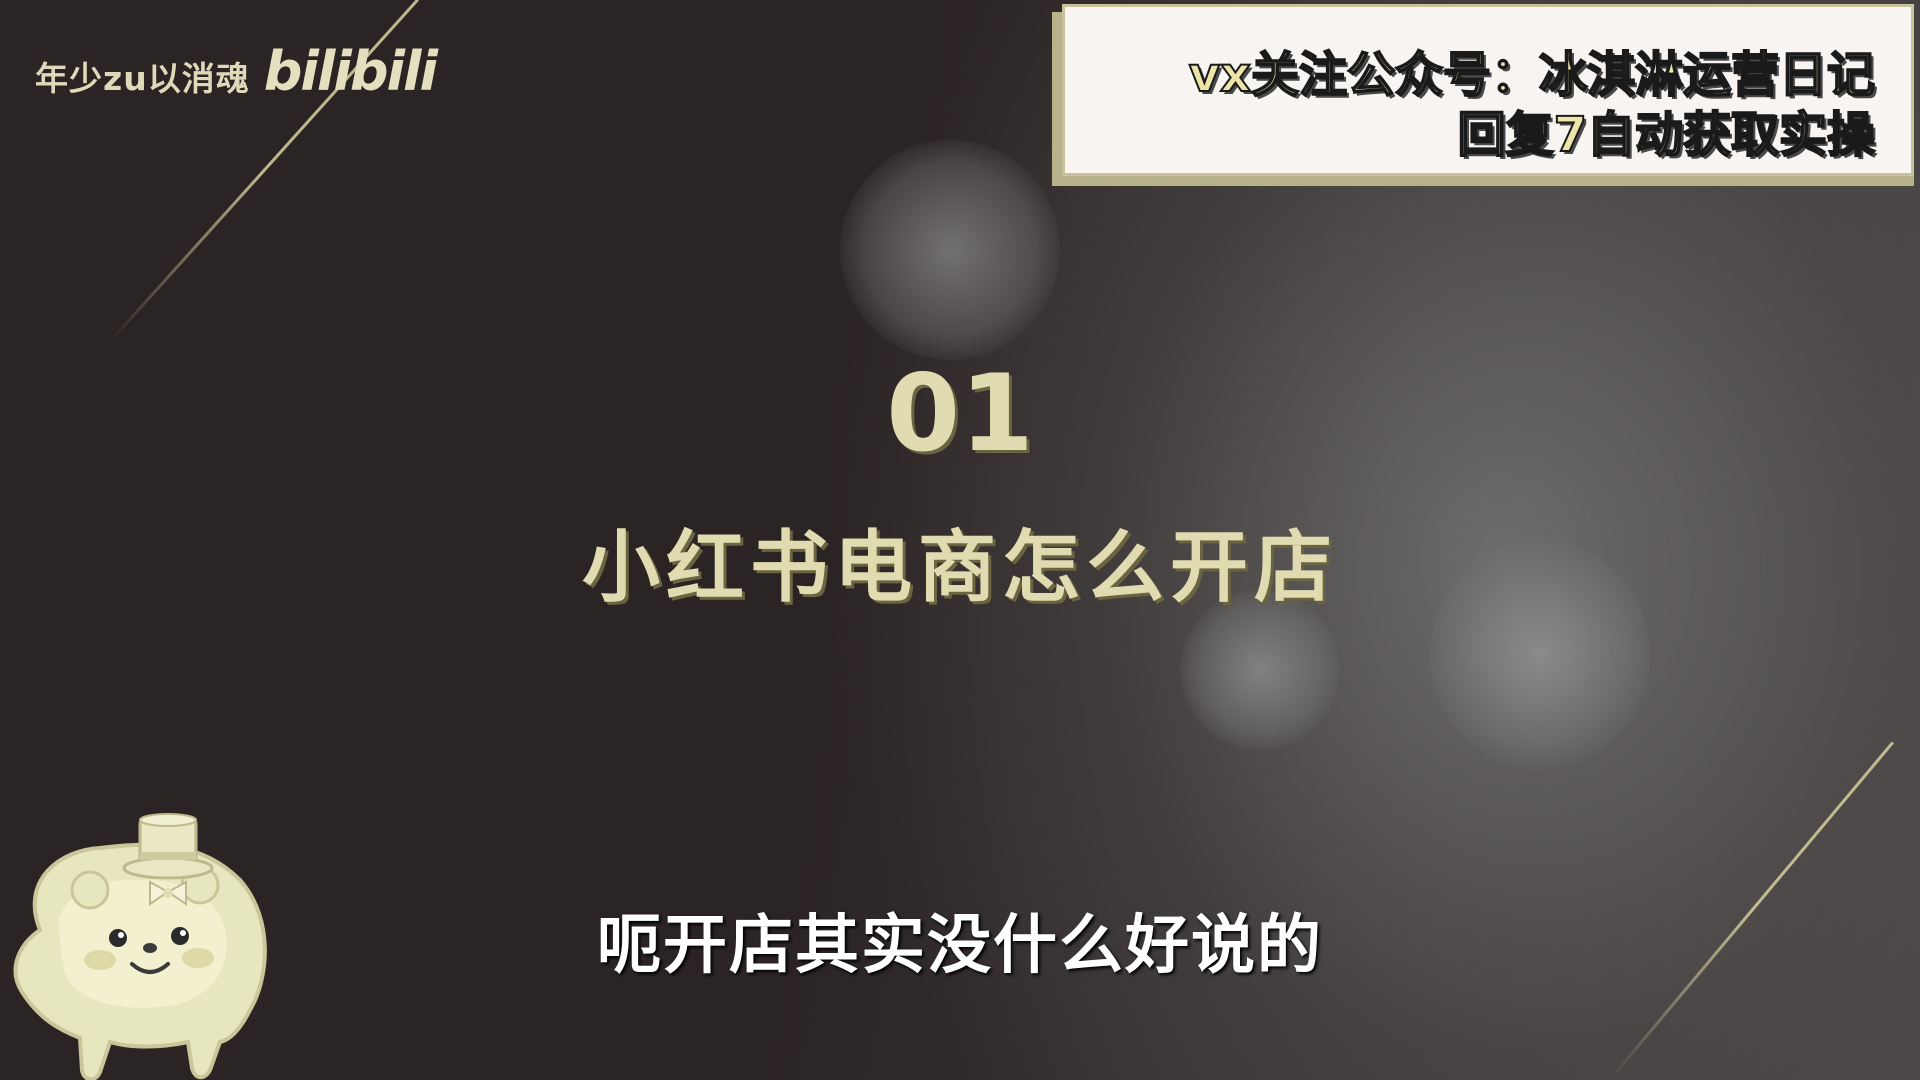  I want to click on bilibili-logo: bilibili, so click(350, 71).